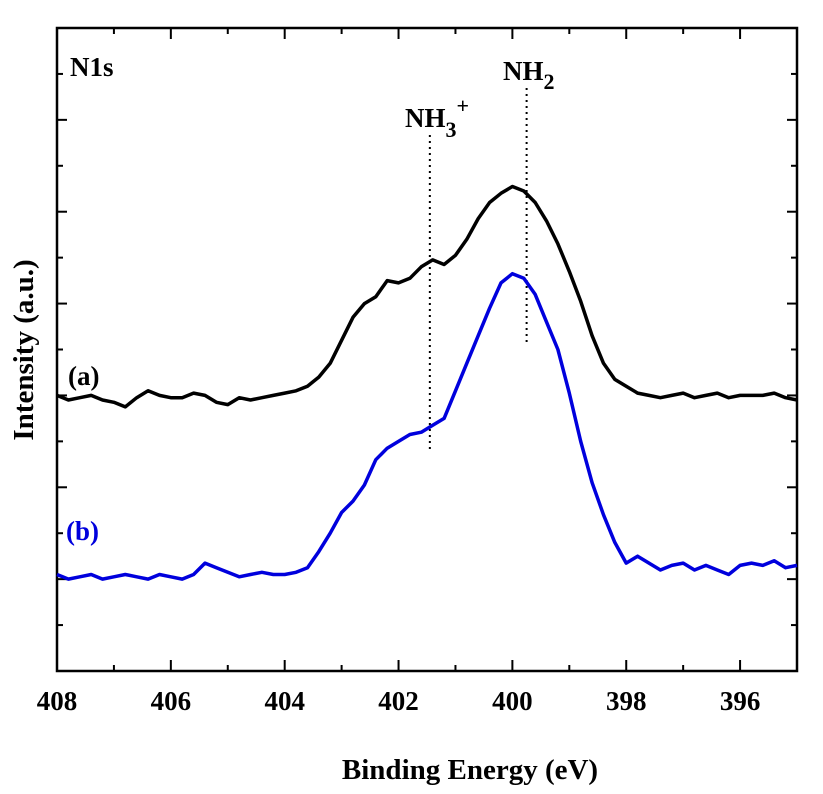  I want to click on annotation-nh2: NH2, so click(529, 75).